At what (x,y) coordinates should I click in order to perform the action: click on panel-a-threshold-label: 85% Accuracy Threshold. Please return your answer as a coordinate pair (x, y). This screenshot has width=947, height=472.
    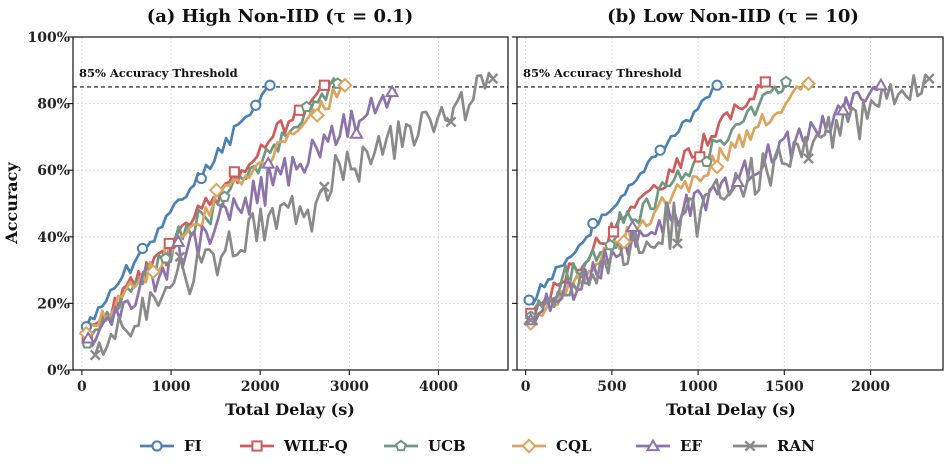
    Looking at the image, I should click on (158, 73).